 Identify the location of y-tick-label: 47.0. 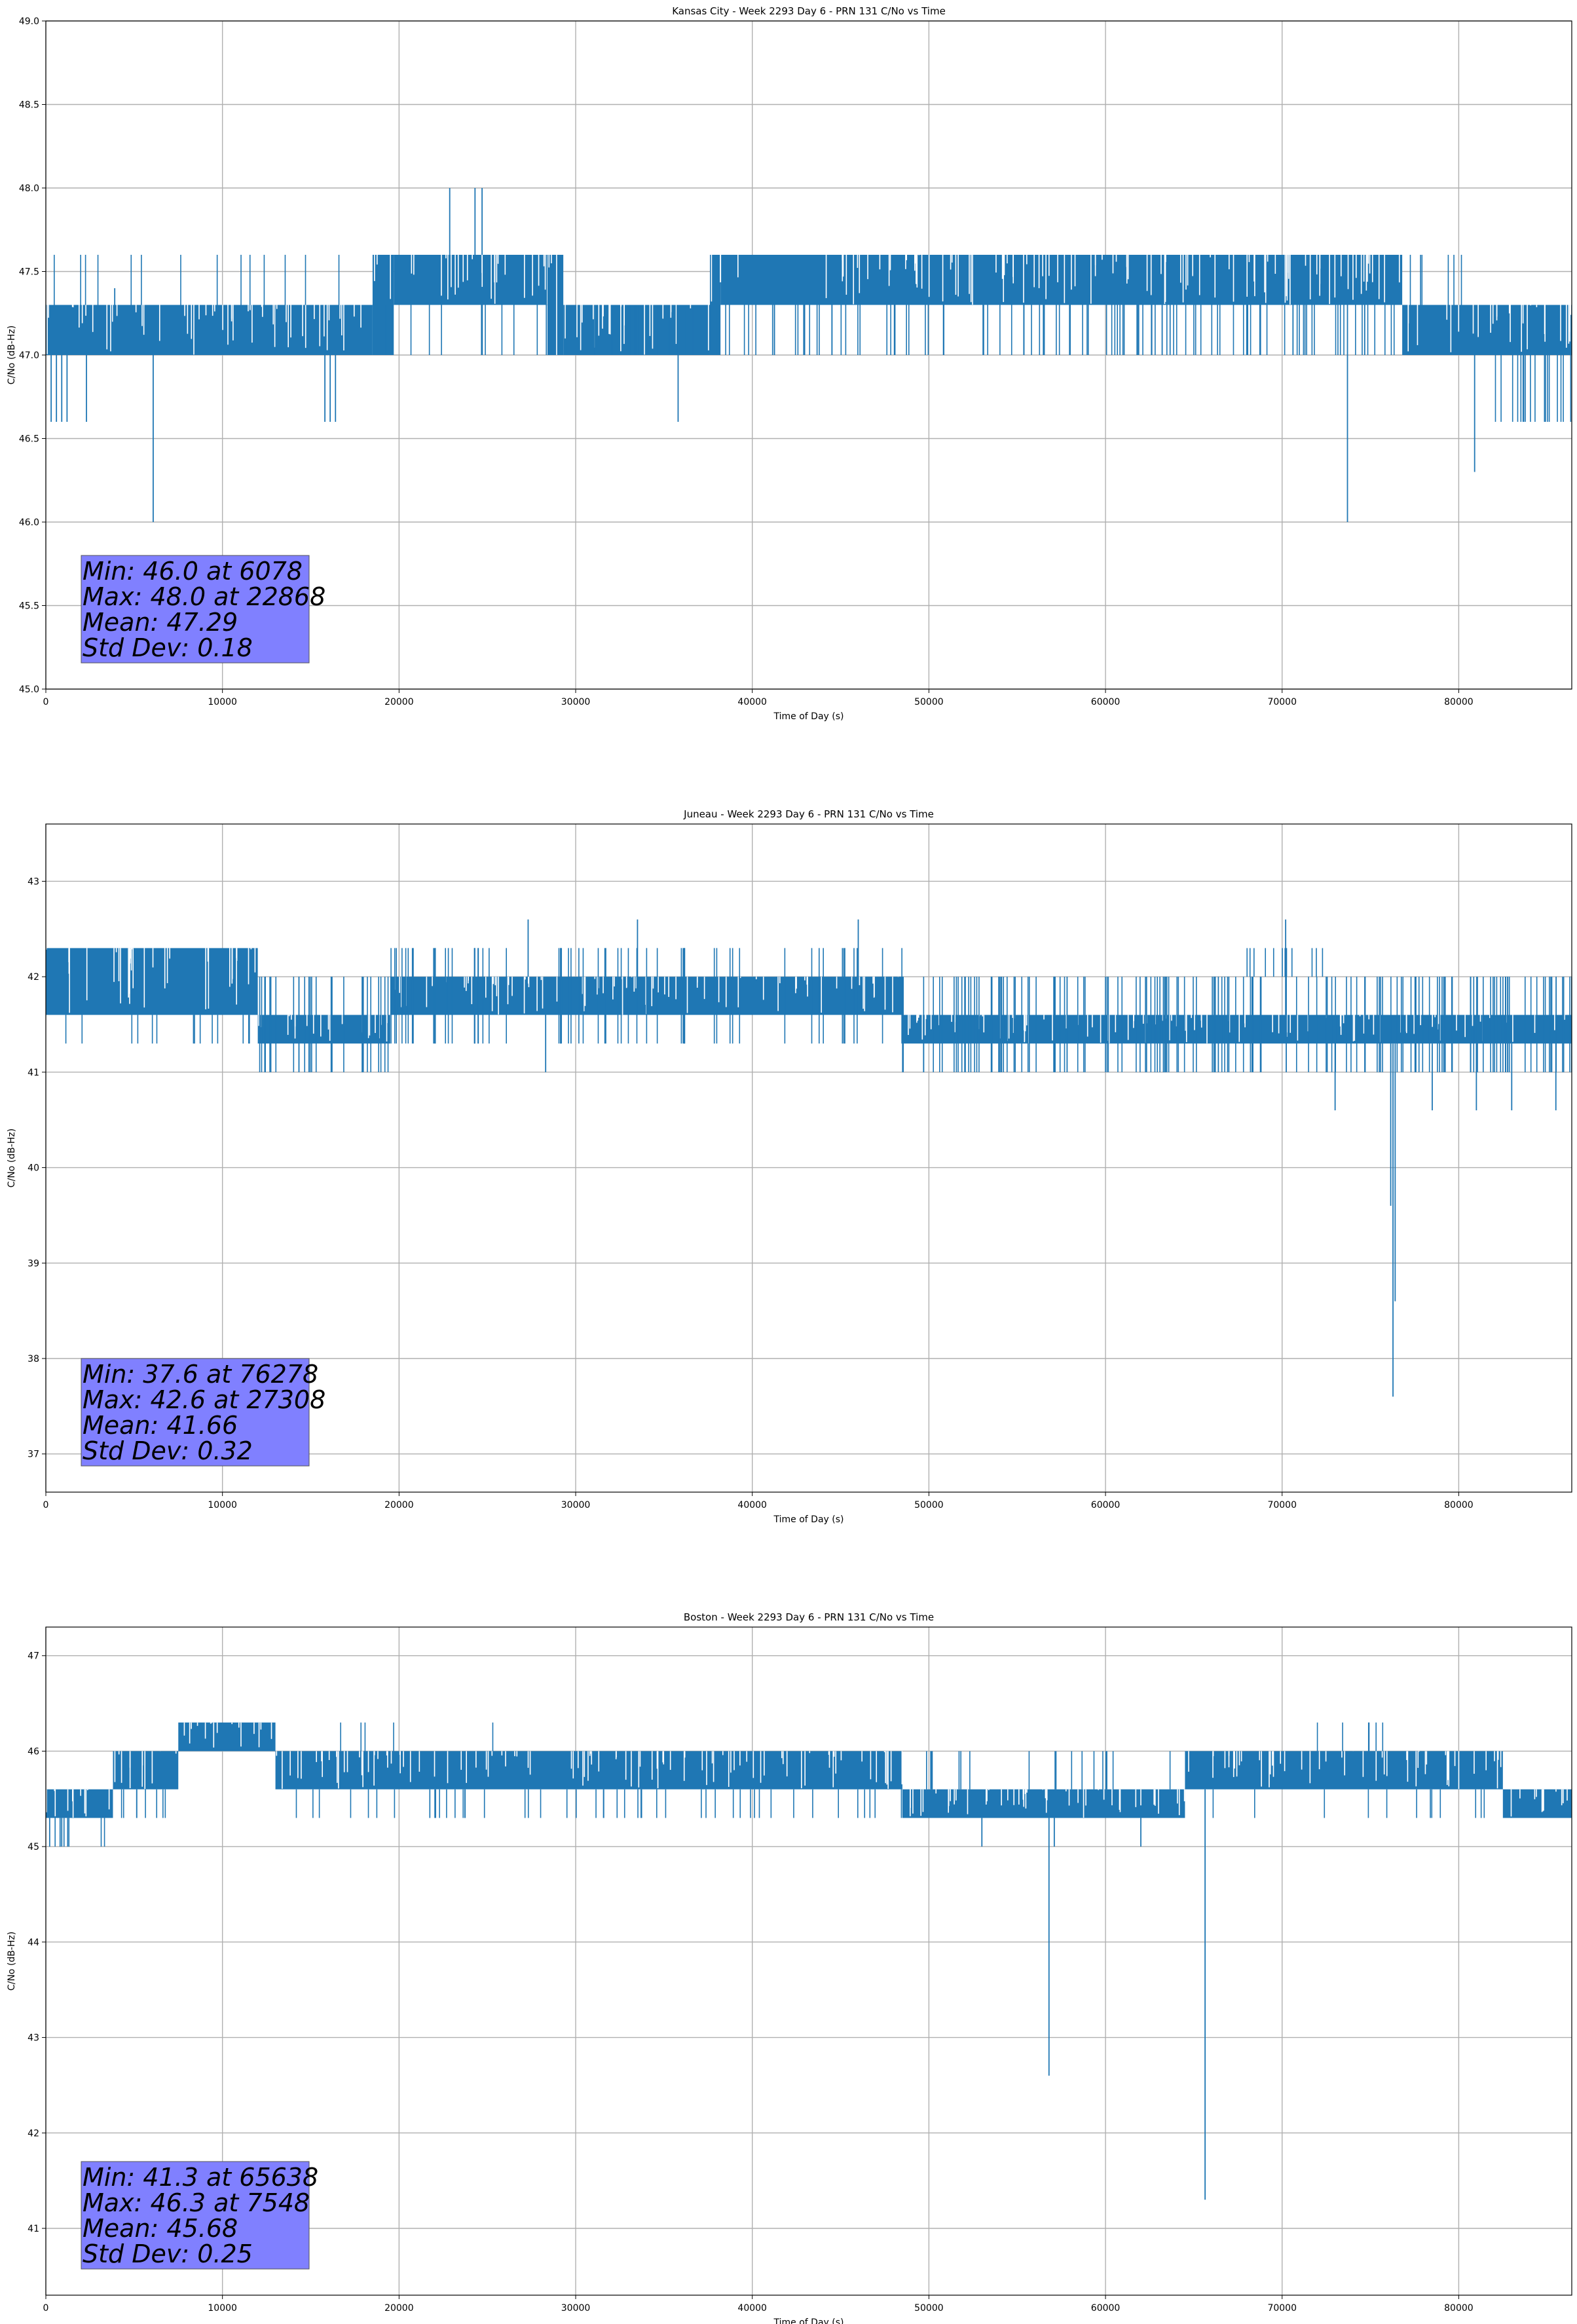
(29, 355).